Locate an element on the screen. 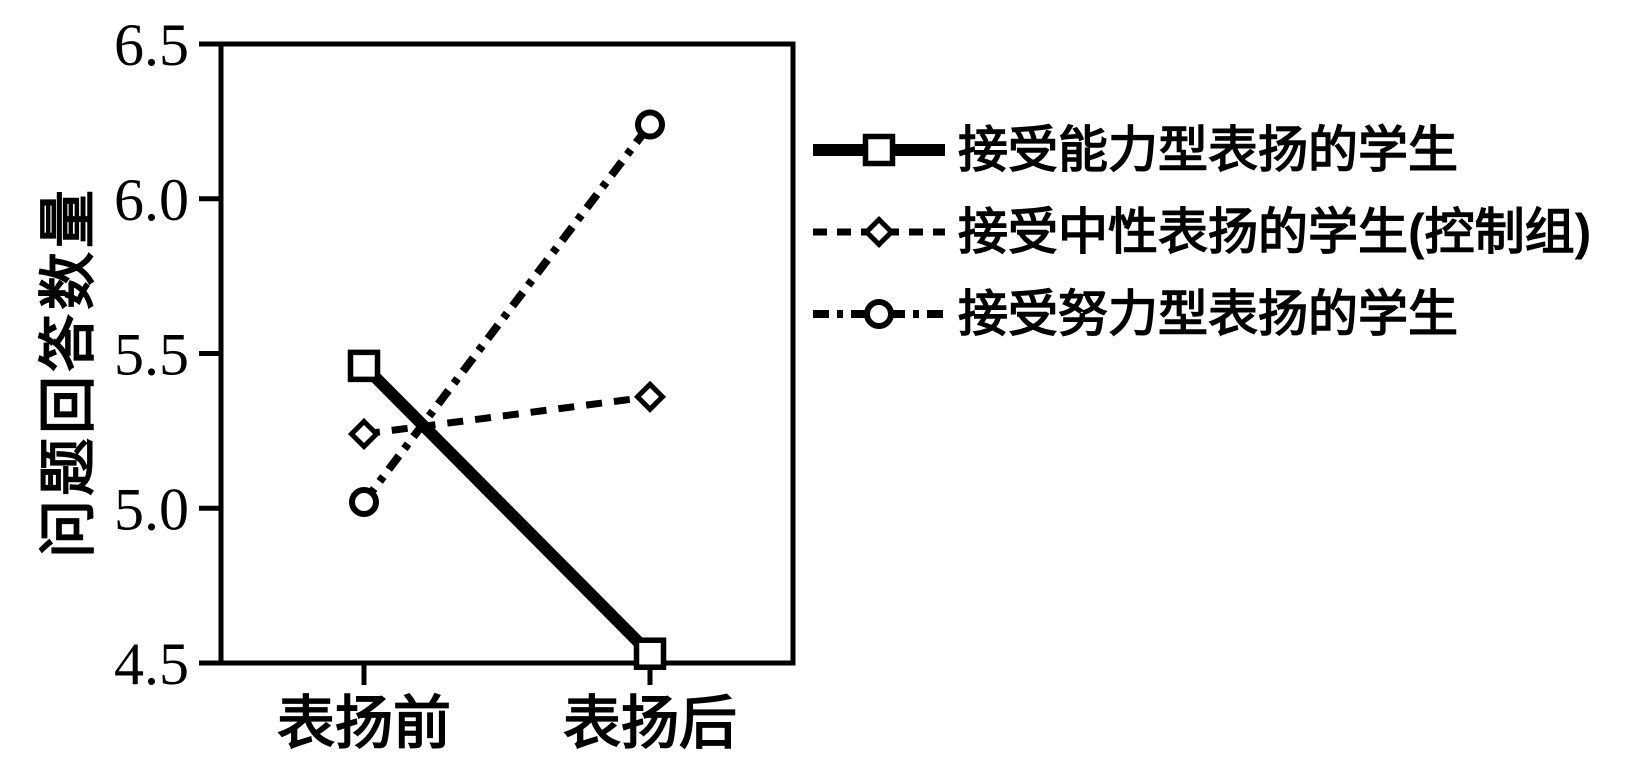 Image resolution: width=1627 pixels, height=775 pixels. legend-label: 接受中性表扬的学生(控制组) is located at coordinates (1274, 232).